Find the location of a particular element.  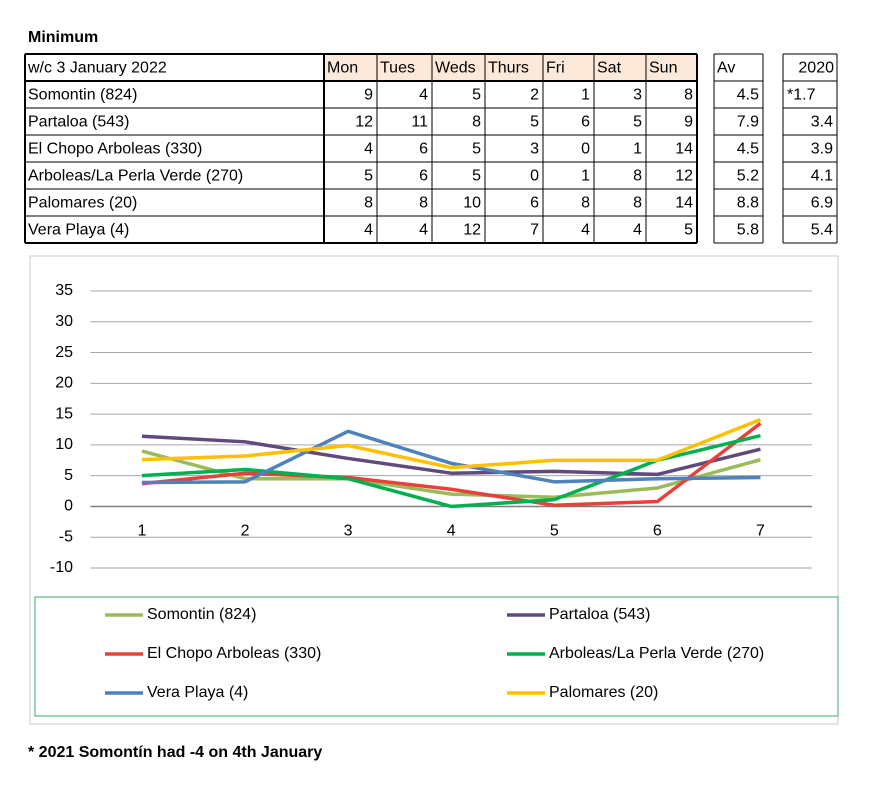

cell: *1.7 is located at coordinates (801, 95).